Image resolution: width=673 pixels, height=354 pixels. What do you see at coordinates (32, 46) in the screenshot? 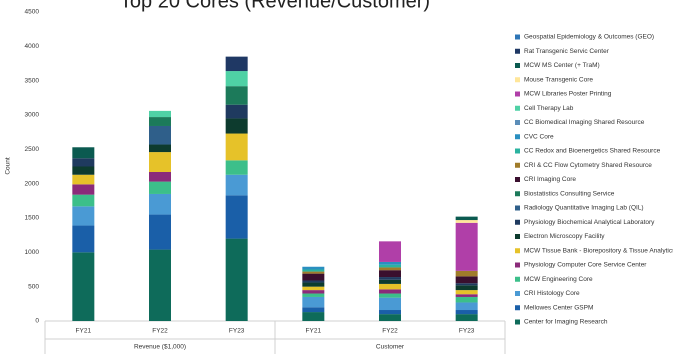
I see `y-tick-label: 4000` at bounding box center [32, 46].